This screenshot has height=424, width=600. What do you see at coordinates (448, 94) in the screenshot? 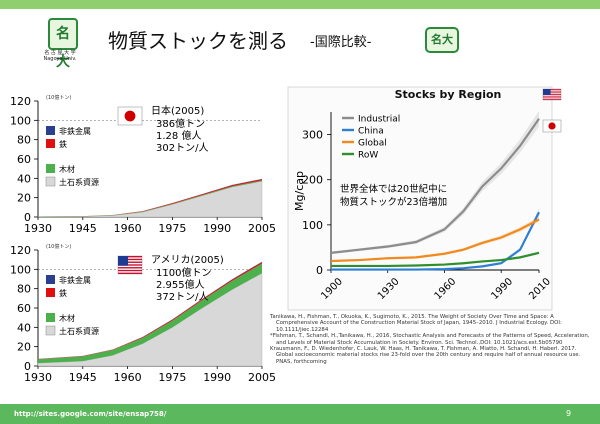
I see `region-chart-title: Stocks by Region` at bounding box center [448, 94].